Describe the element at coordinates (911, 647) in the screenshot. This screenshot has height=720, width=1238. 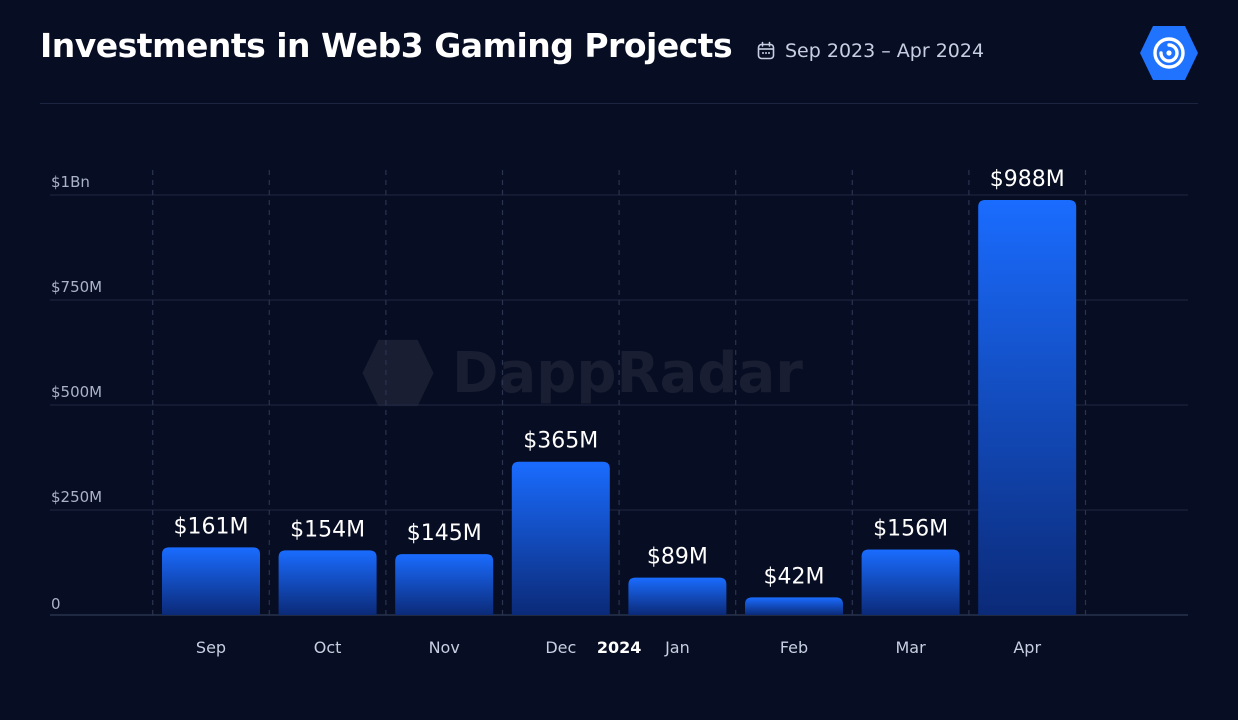
I see `x-tick-label: Mar` at that location.